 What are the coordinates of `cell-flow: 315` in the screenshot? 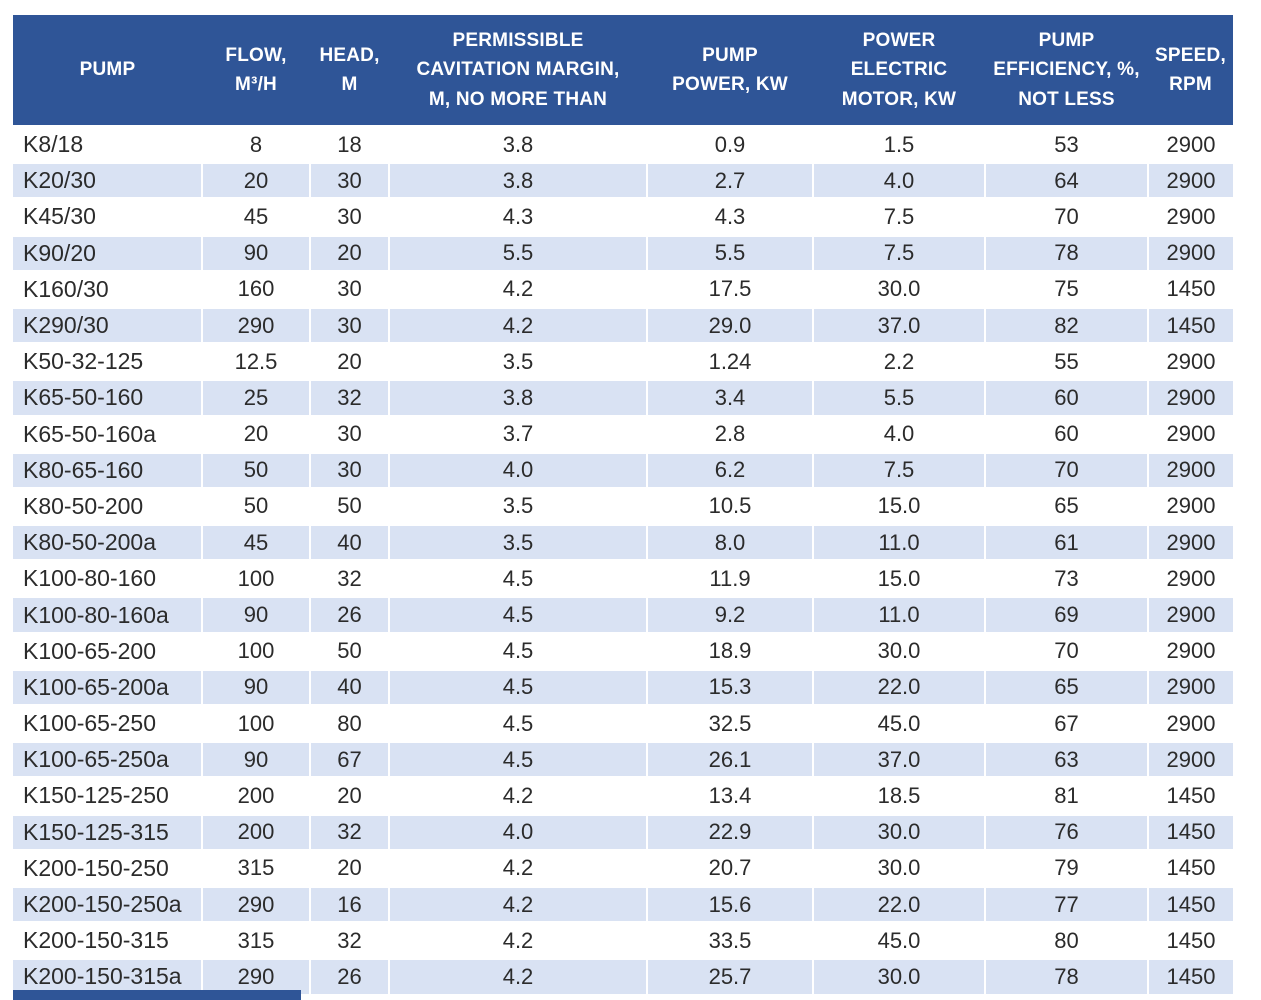 It's located at (255, 940).